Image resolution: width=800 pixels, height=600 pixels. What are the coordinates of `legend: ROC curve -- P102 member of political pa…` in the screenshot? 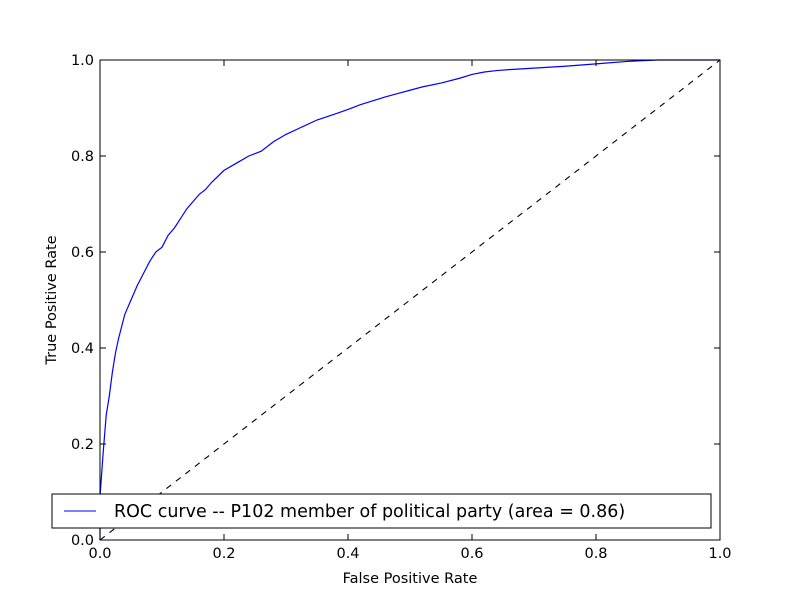 It's located at (381, 511).